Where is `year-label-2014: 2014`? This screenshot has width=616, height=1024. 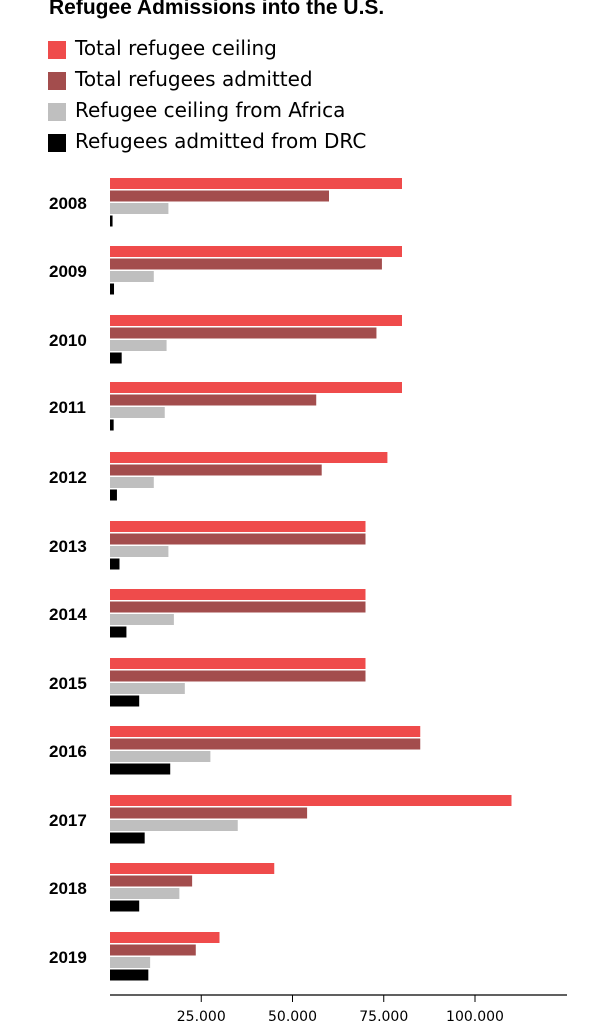 year-label-2014: 2014 is located at coordinates (68, 614).